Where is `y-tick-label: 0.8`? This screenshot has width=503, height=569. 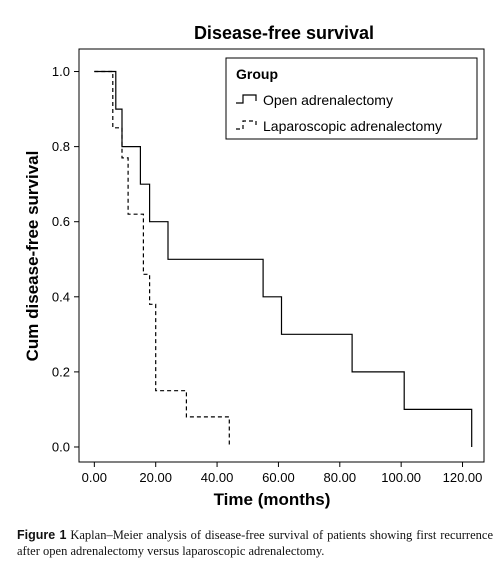
y-tick-label: 0.8 is located at coordinates (61, 146).